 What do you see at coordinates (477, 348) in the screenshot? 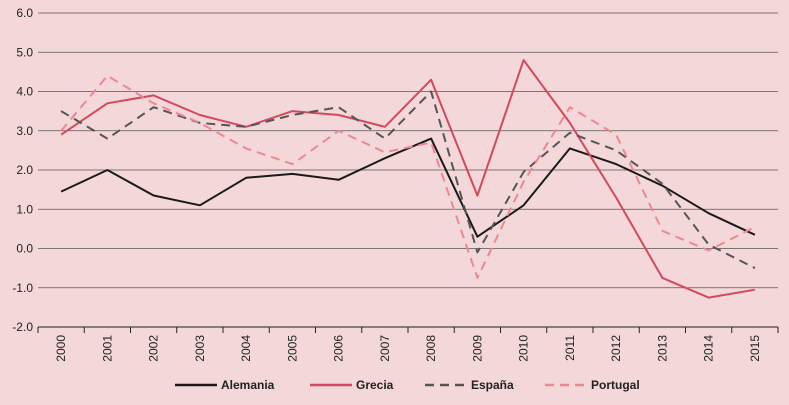
I see `x-tick-label: 2009` at bounding box center [477, 348].